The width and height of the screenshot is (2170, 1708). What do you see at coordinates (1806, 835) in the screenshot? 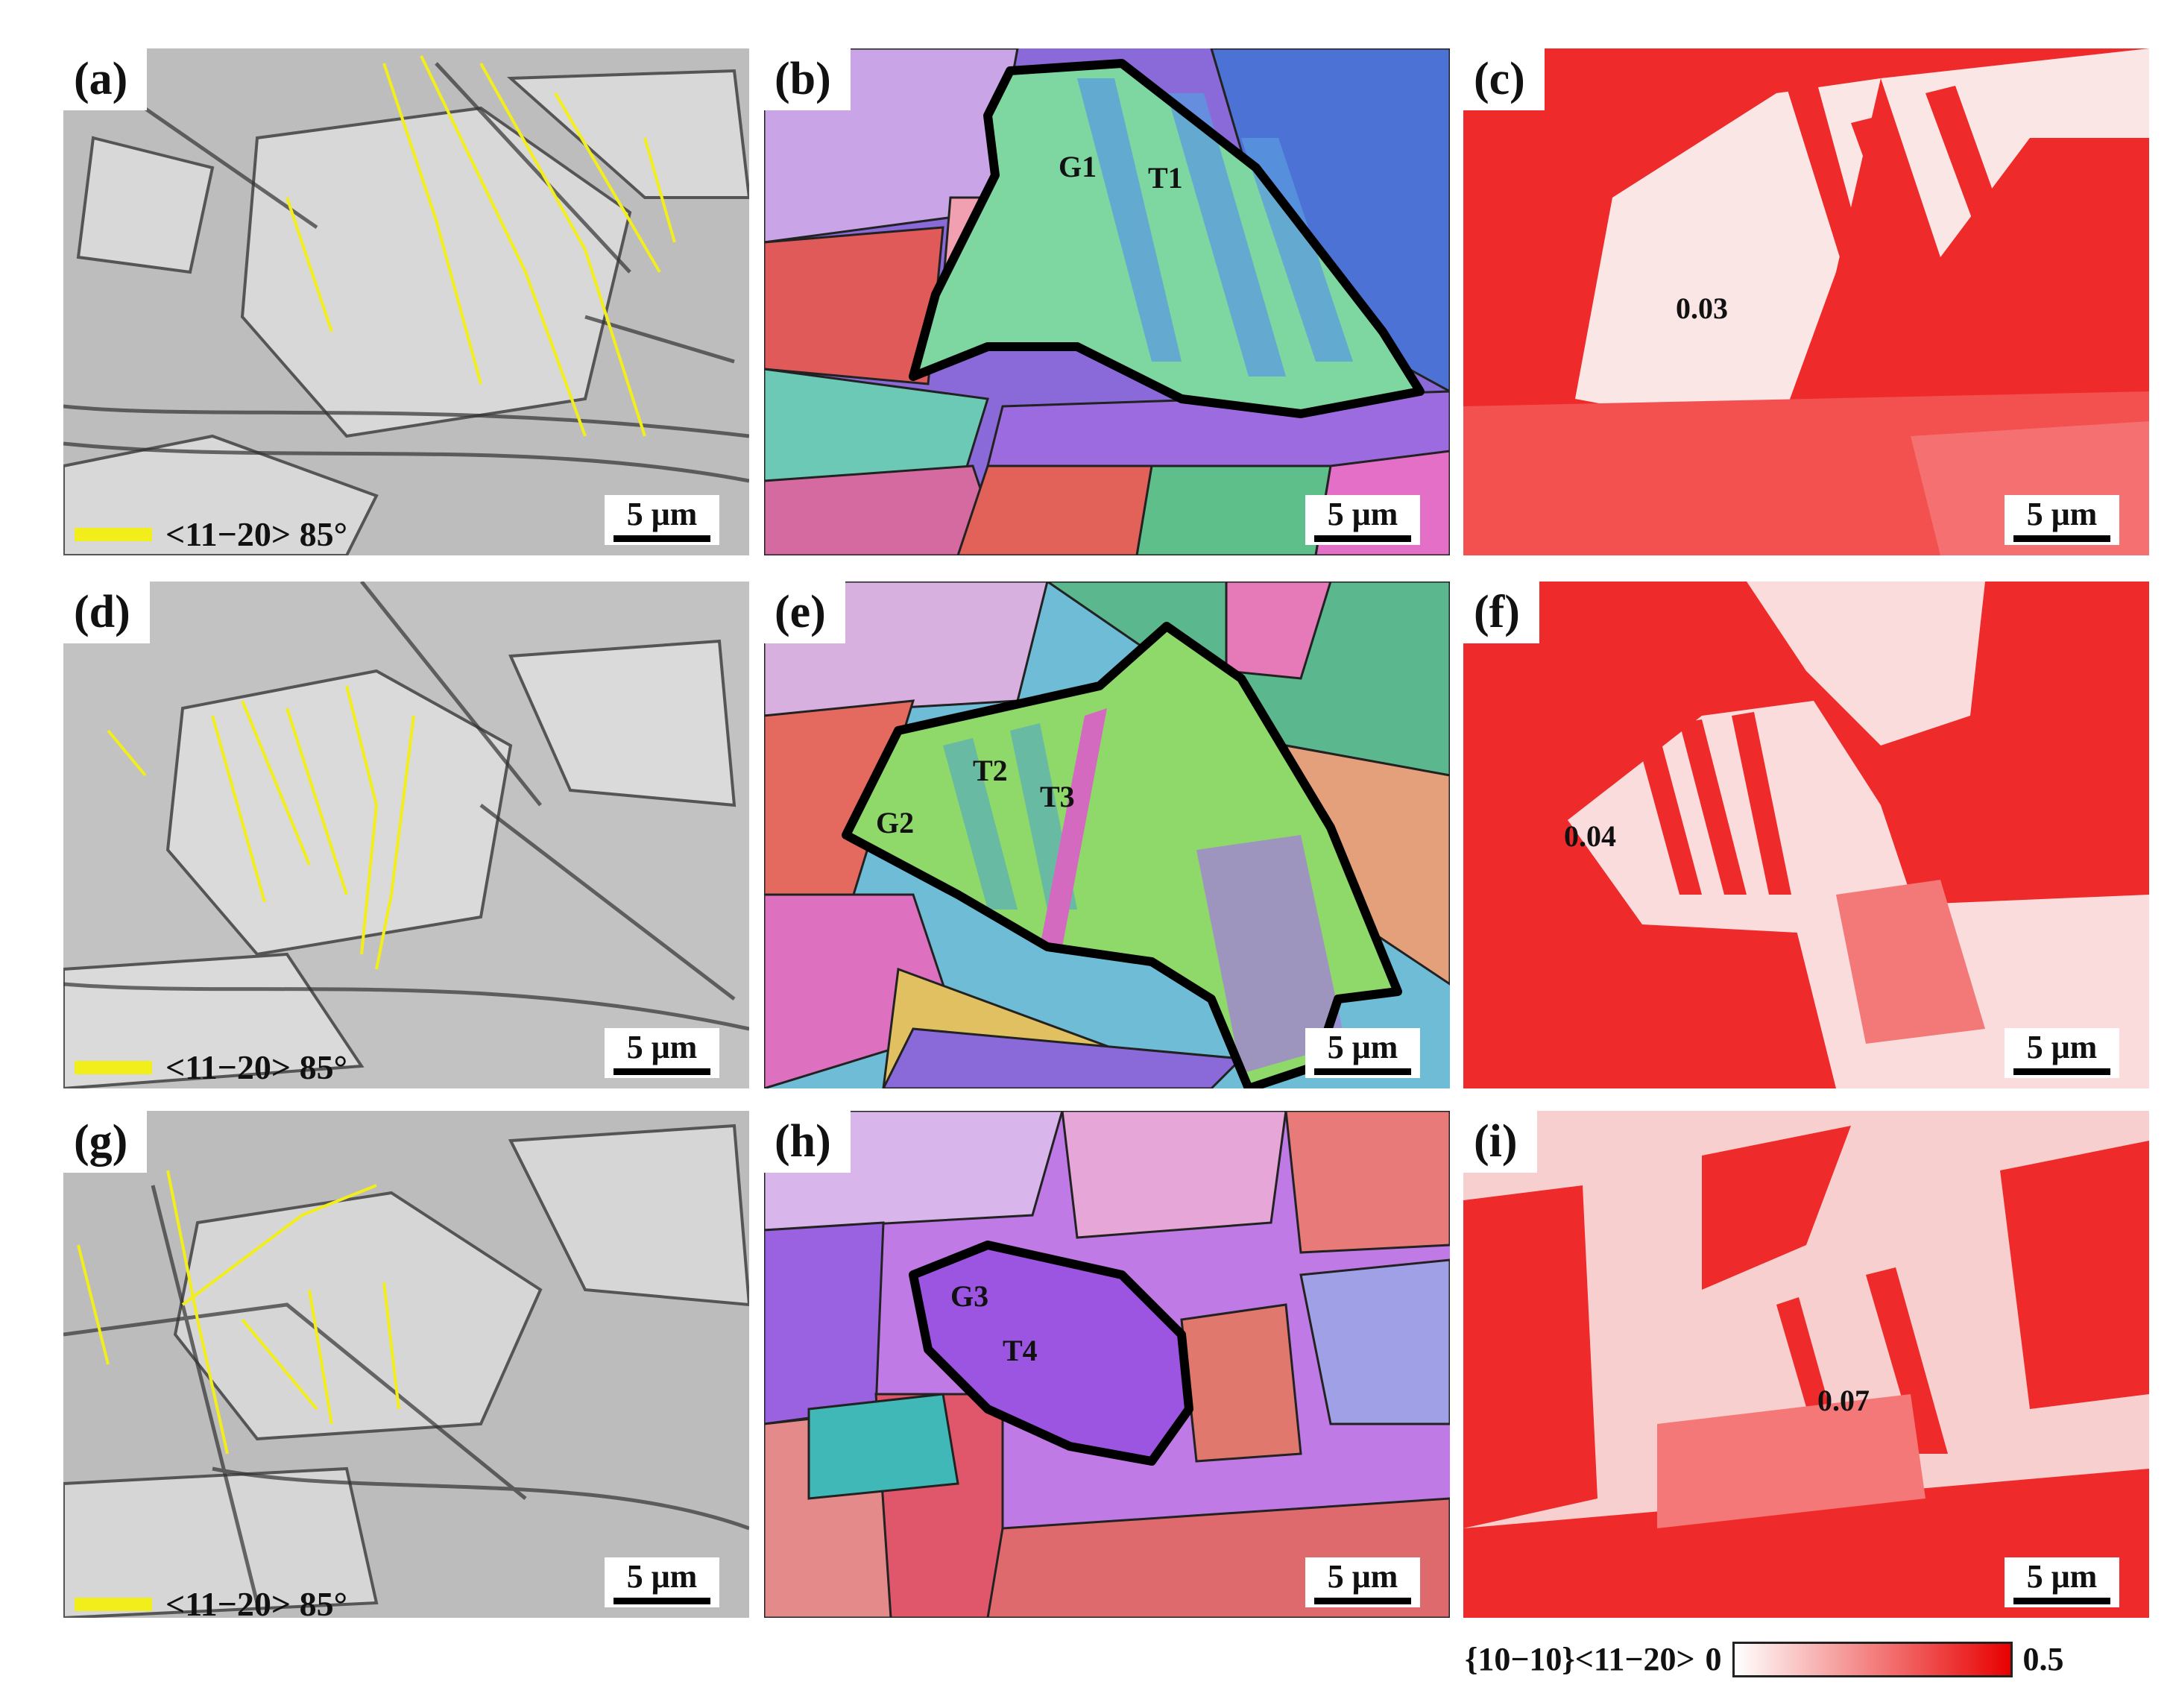
I see `panel-f: (f) 0.04 5 μm` at bounding box center [1806, 835].